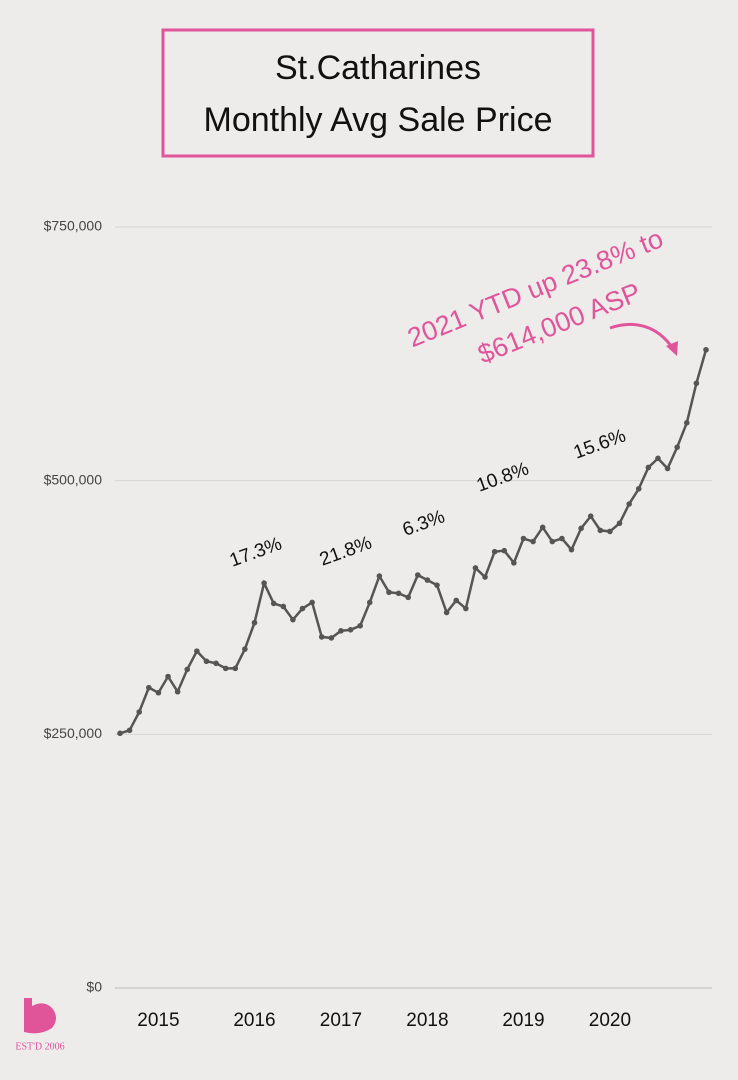 The height and width of the screenshot is (1080, 738). What do you see at coordinates (341, 1020) in the screenshot?
I see `x-tick-label: 2017` at bounding box center [341, 1020].